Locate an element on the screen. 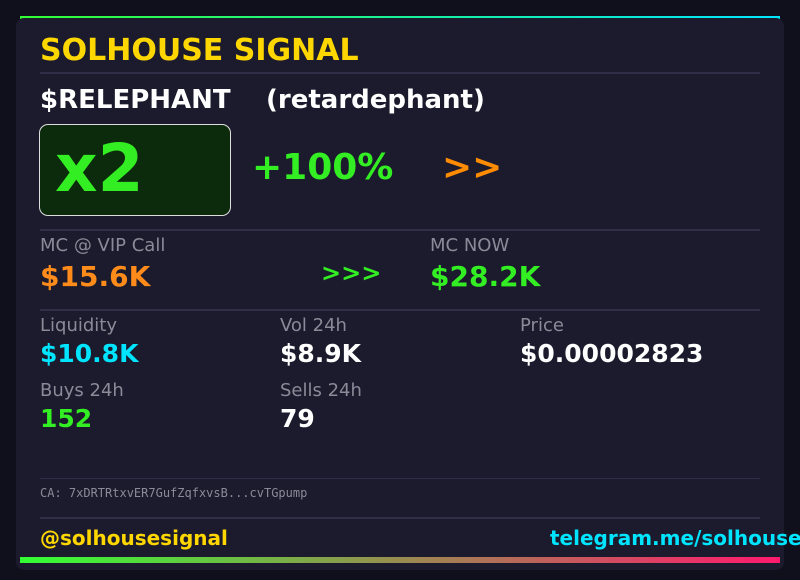 The height and width of the screenshot is (580, 800). bottom-accent is located at coordinates (400, 560).